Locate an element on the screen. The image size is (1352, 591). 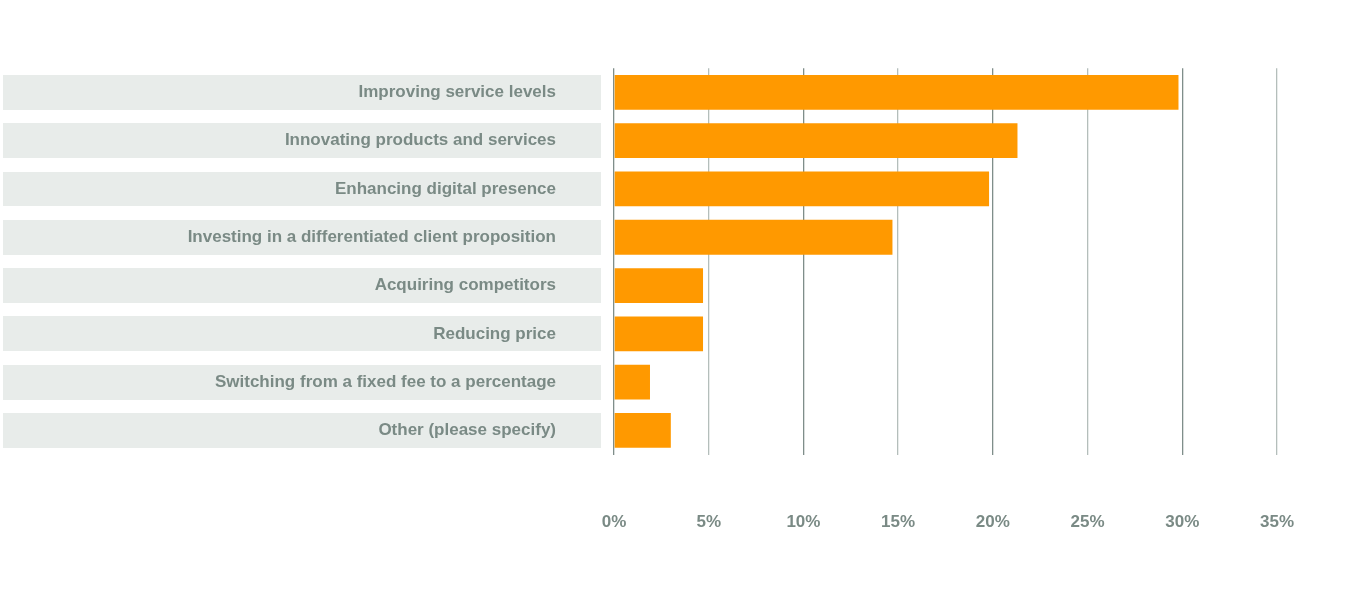
y-tick-label: Other (please specify) is located at coordinates (467, 430).